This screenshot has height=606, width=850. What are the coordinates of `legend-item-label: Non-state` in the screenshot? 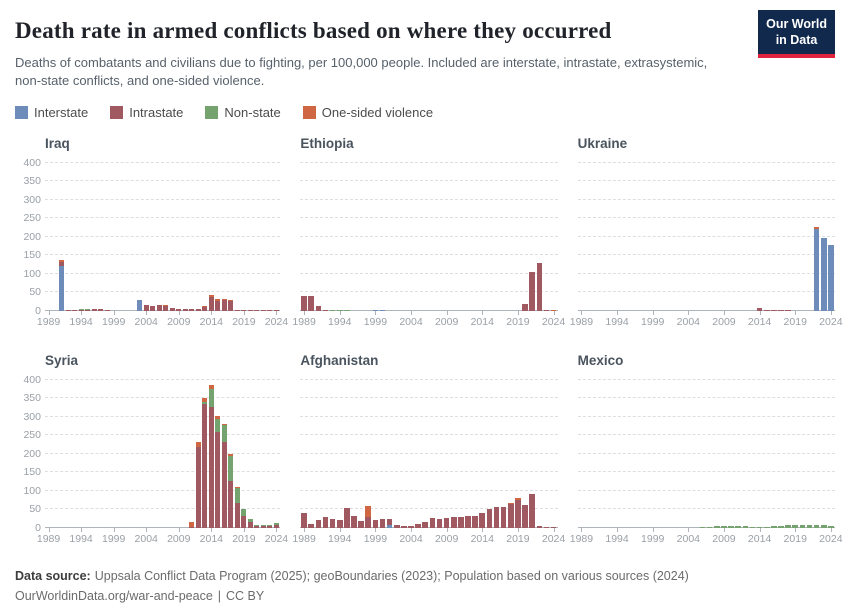 It's located at (252, 112).